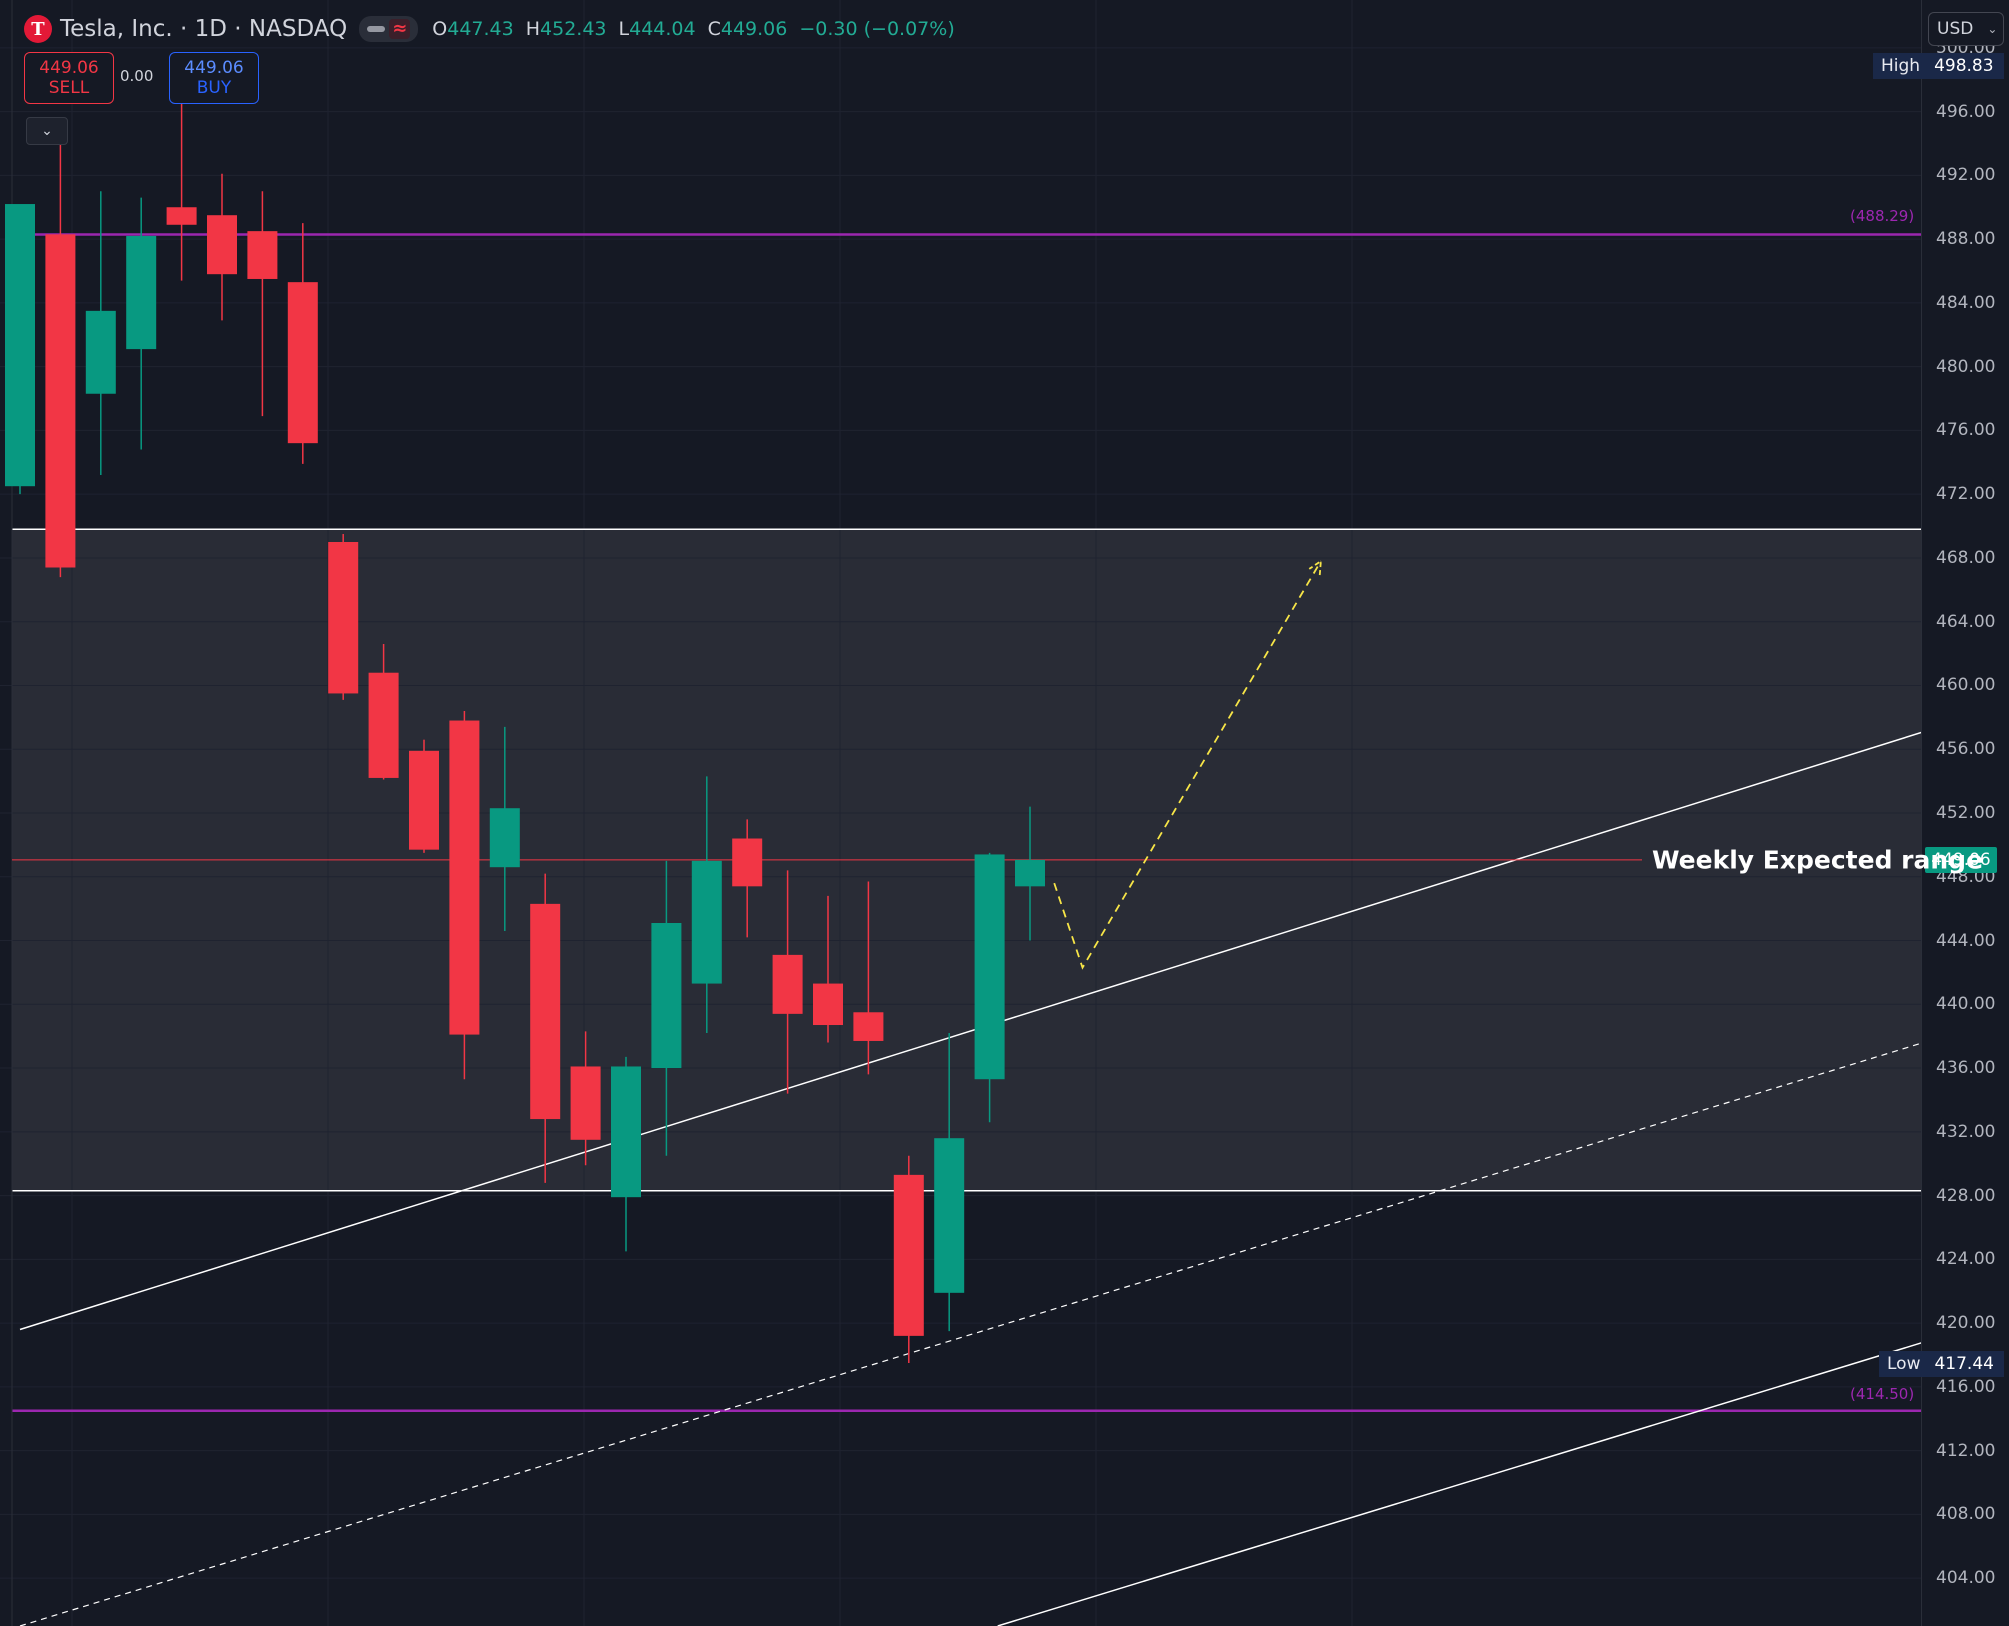  Describe the element at coordinates (1187, 765) in the screenshot. I see `projection-path` at that location.